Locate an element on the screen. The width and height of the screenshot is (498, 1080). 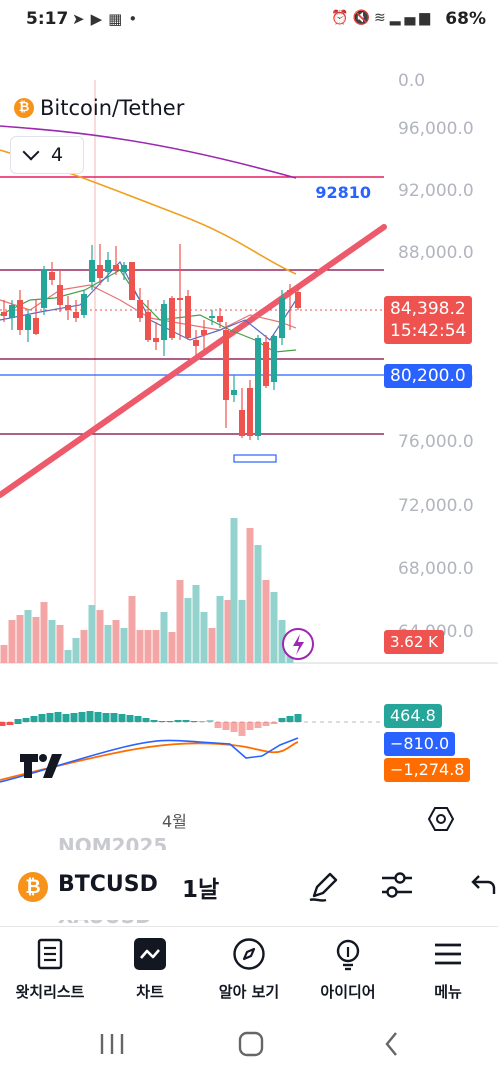
pen-icon is located at coordinates (323, 885).